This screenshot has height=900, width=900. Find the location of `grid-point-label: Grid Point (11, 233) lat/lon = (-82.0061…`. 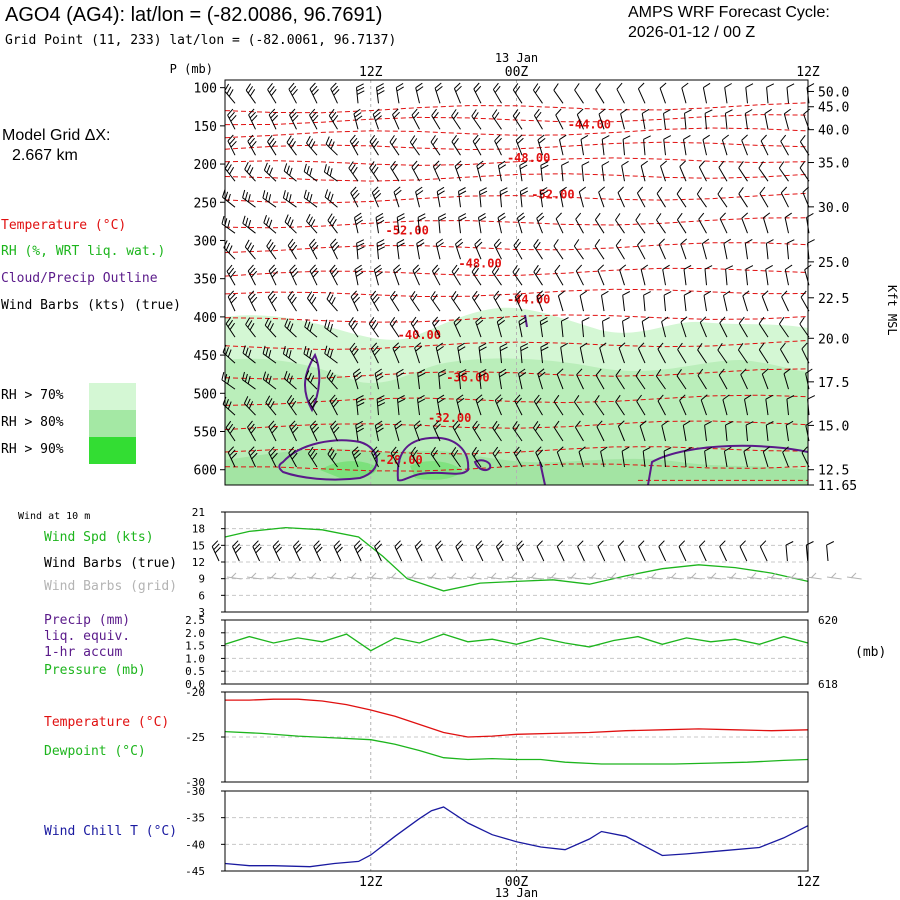

grid-point-label: Grid Point (11, 233) lat/lon = (-82.0061… is located at coordinates (201, 40).